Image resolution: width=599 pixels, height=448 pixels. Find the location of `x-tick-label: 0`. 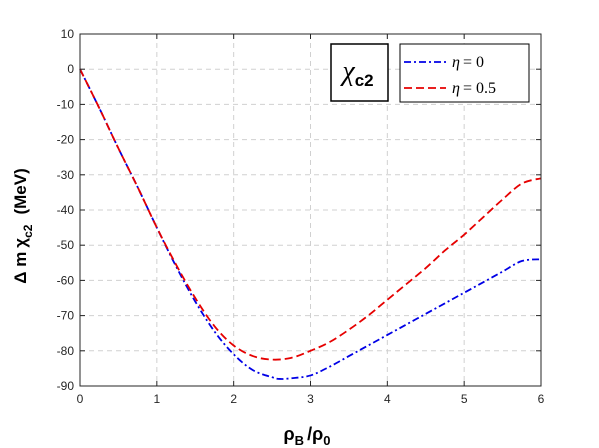

x-tick-label: 0 is located at coordinates (80, 399).